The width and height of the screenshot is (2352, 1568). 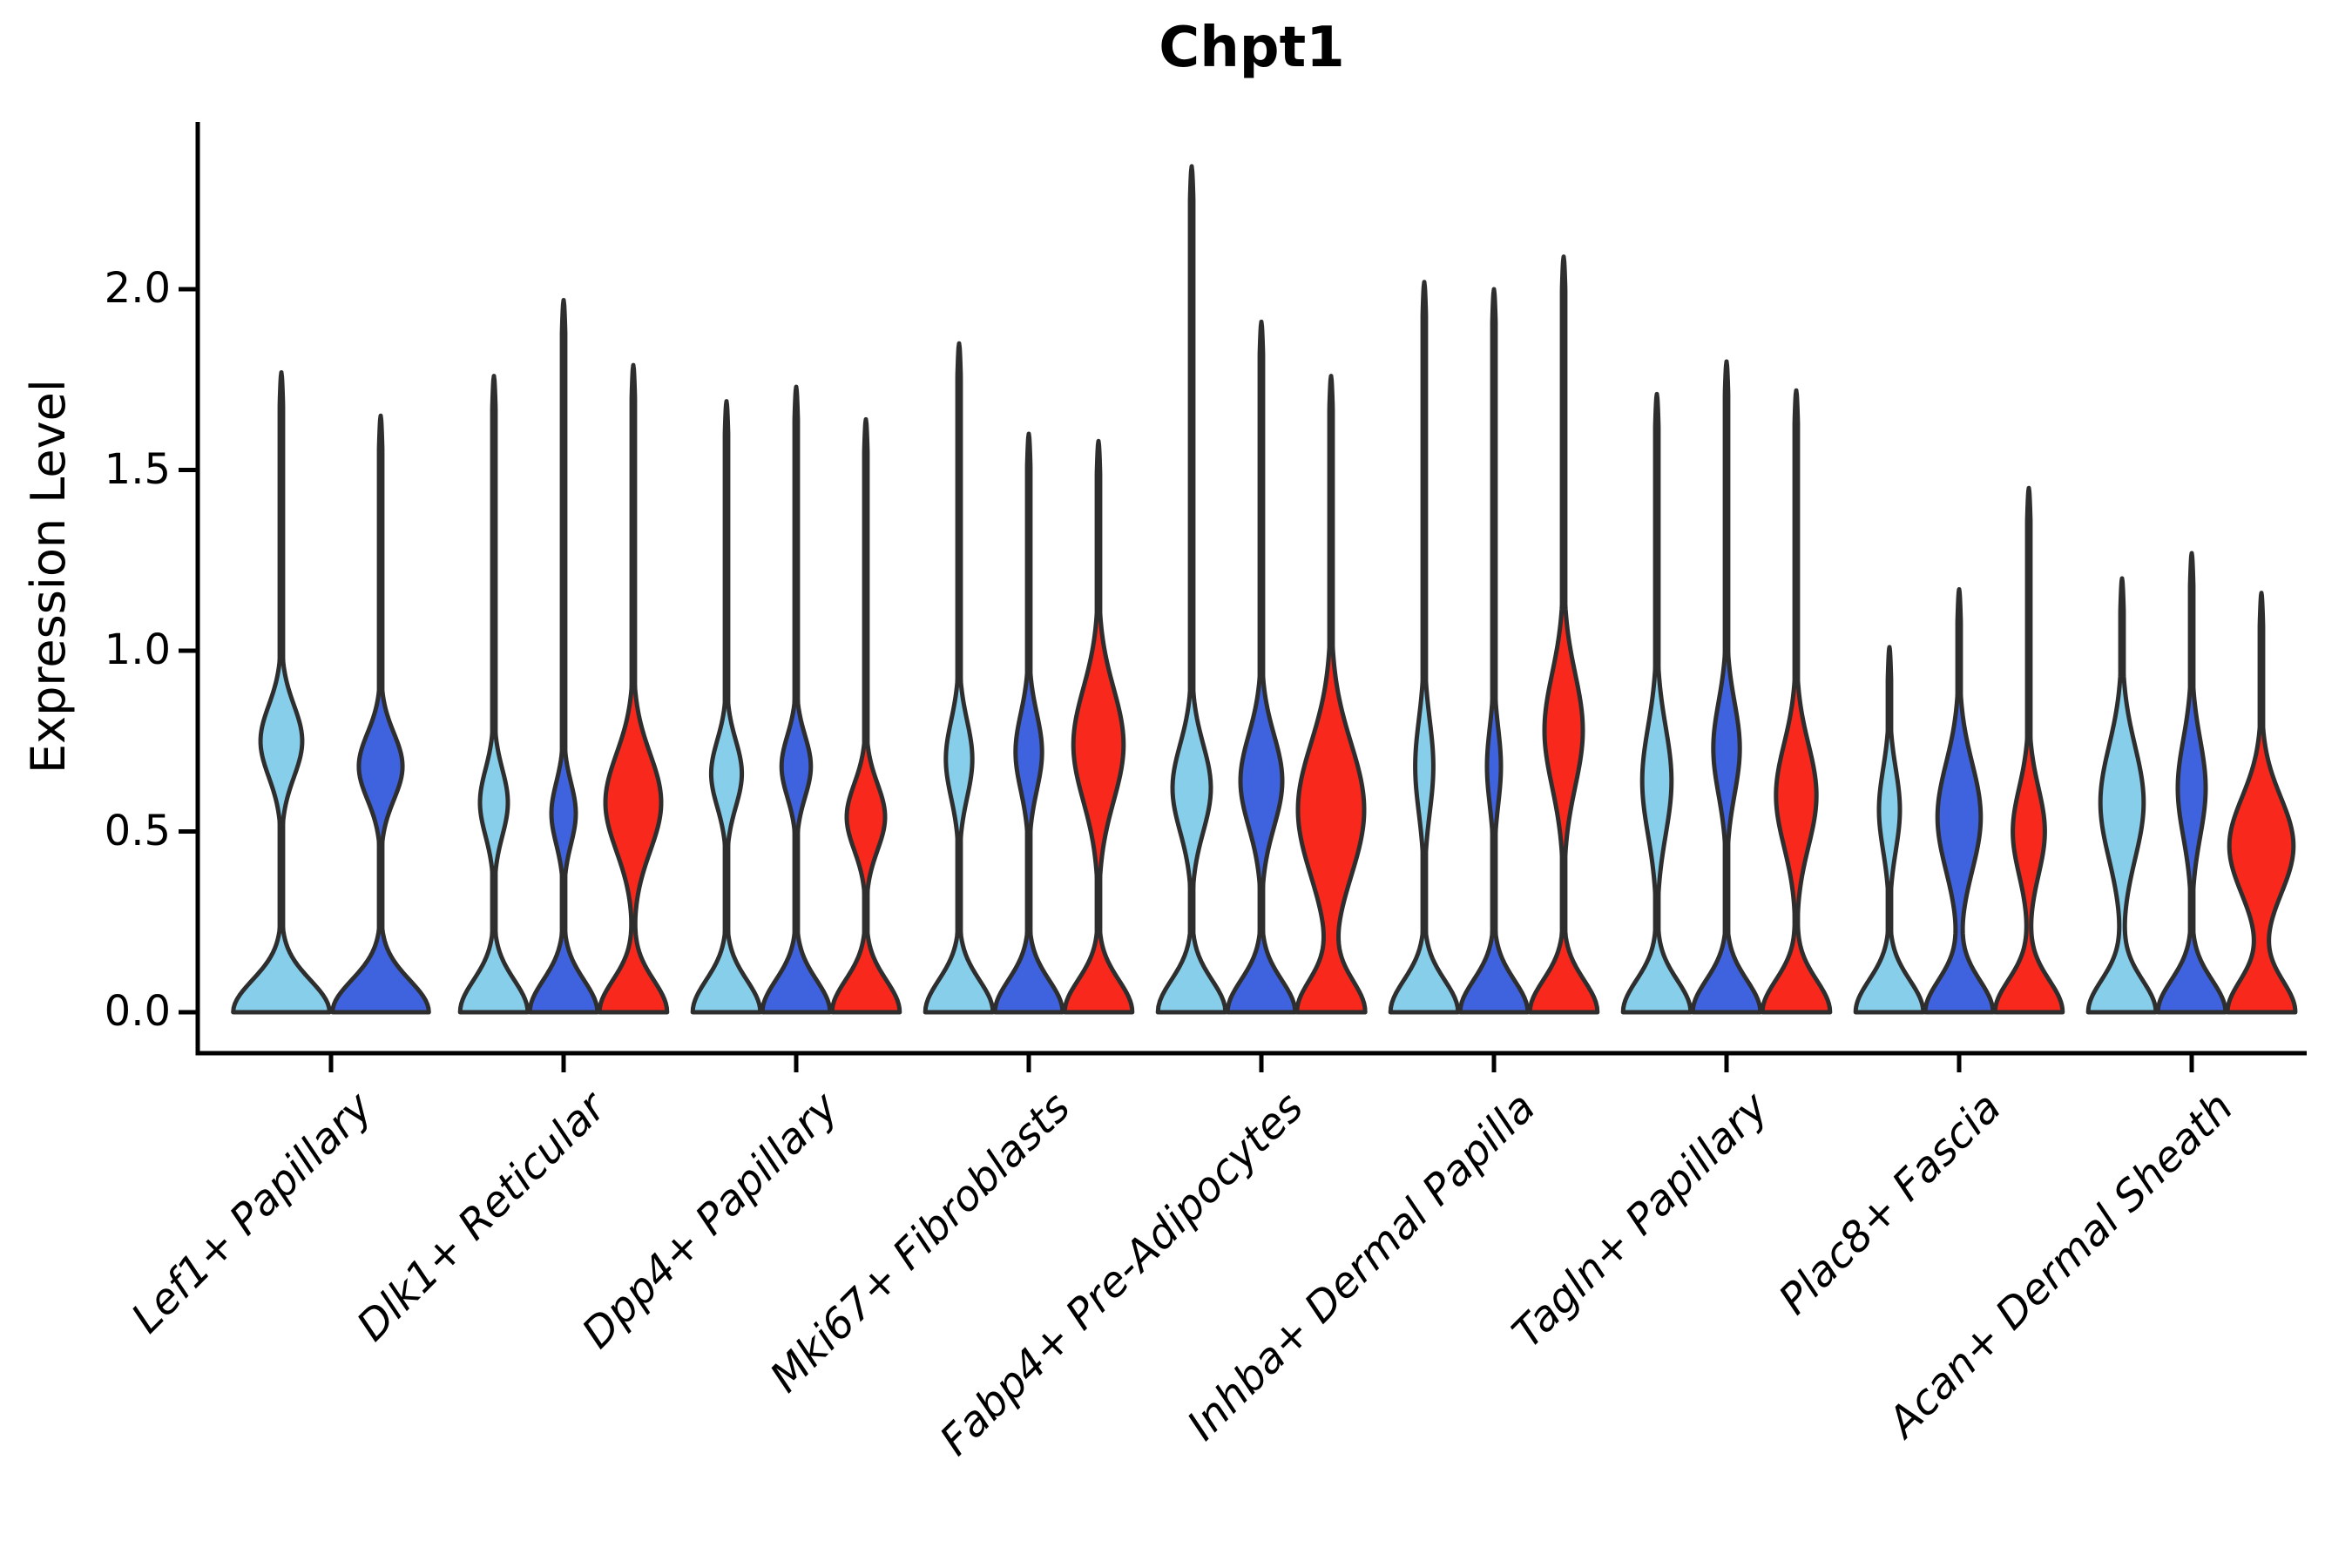 What do you see at coordinates (1252, 48) in the screenshot?
I see `chart-title: Chpt1` at bounding box center [1252, 48].